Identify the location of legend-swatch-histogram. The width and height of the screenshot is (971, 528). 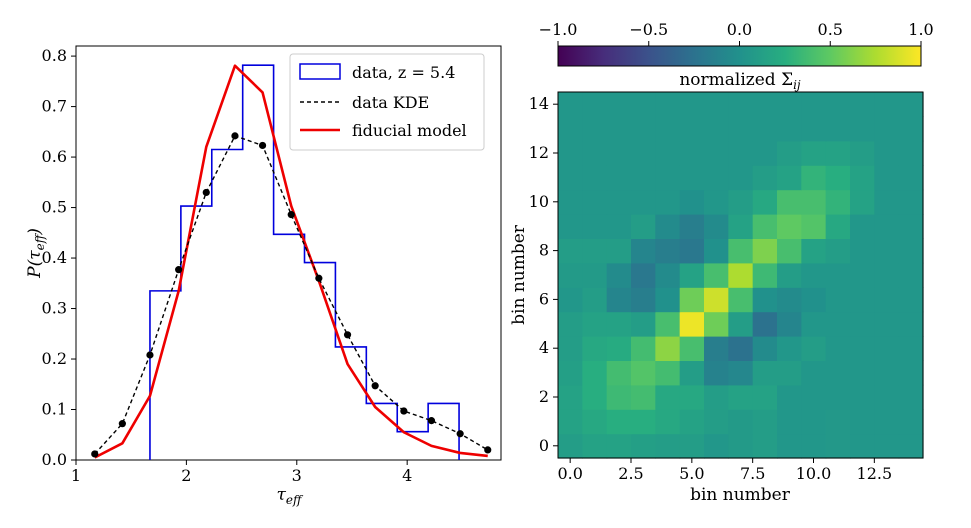
(320, 71).